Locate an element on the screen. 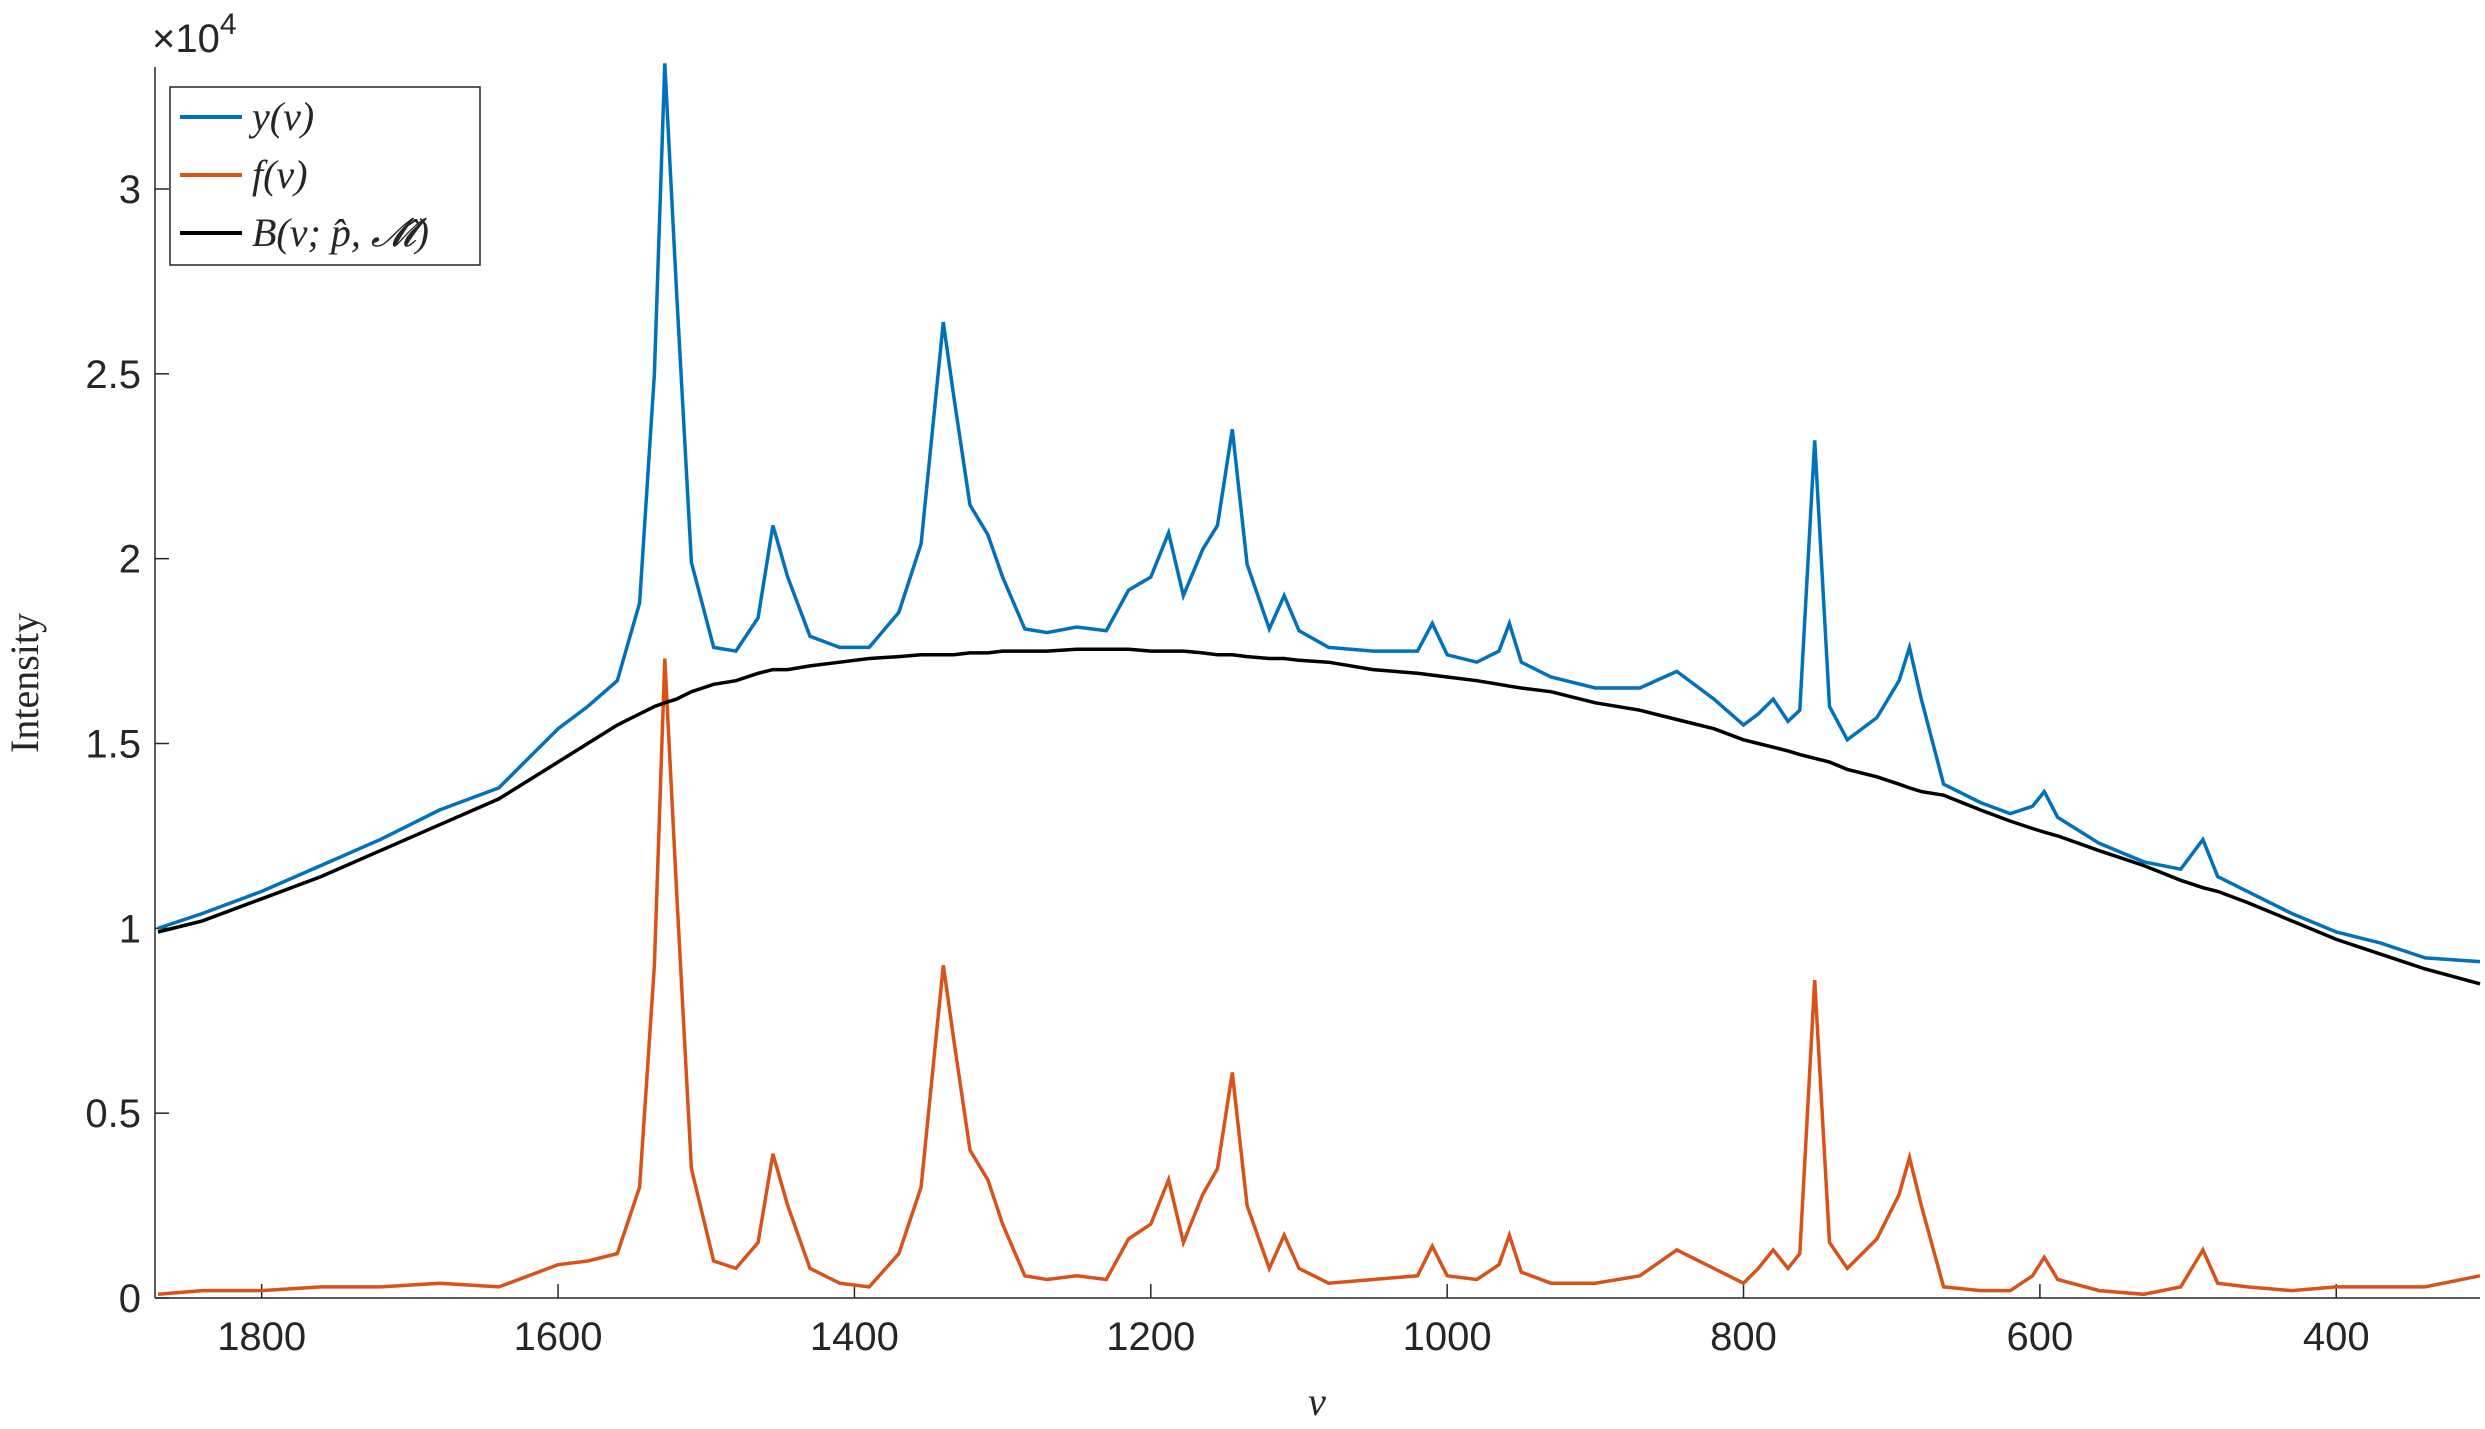 The image size is (2485, 1429). y-tick-label: 3 is located at coordinates (130, 190).